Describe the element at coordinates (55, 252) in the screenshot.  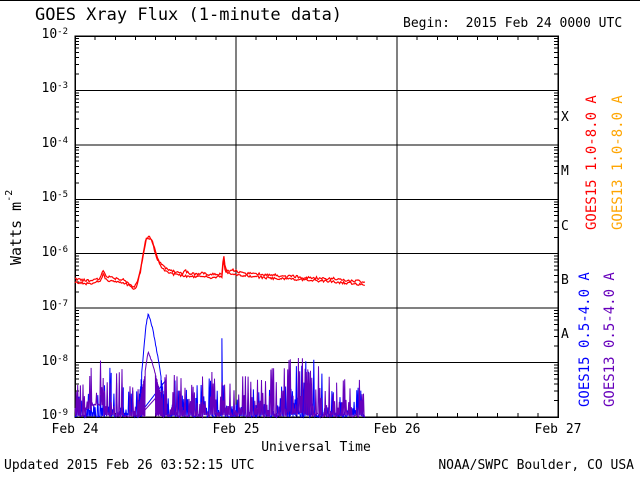
I see `y-tick-label: 10-6` at that location.